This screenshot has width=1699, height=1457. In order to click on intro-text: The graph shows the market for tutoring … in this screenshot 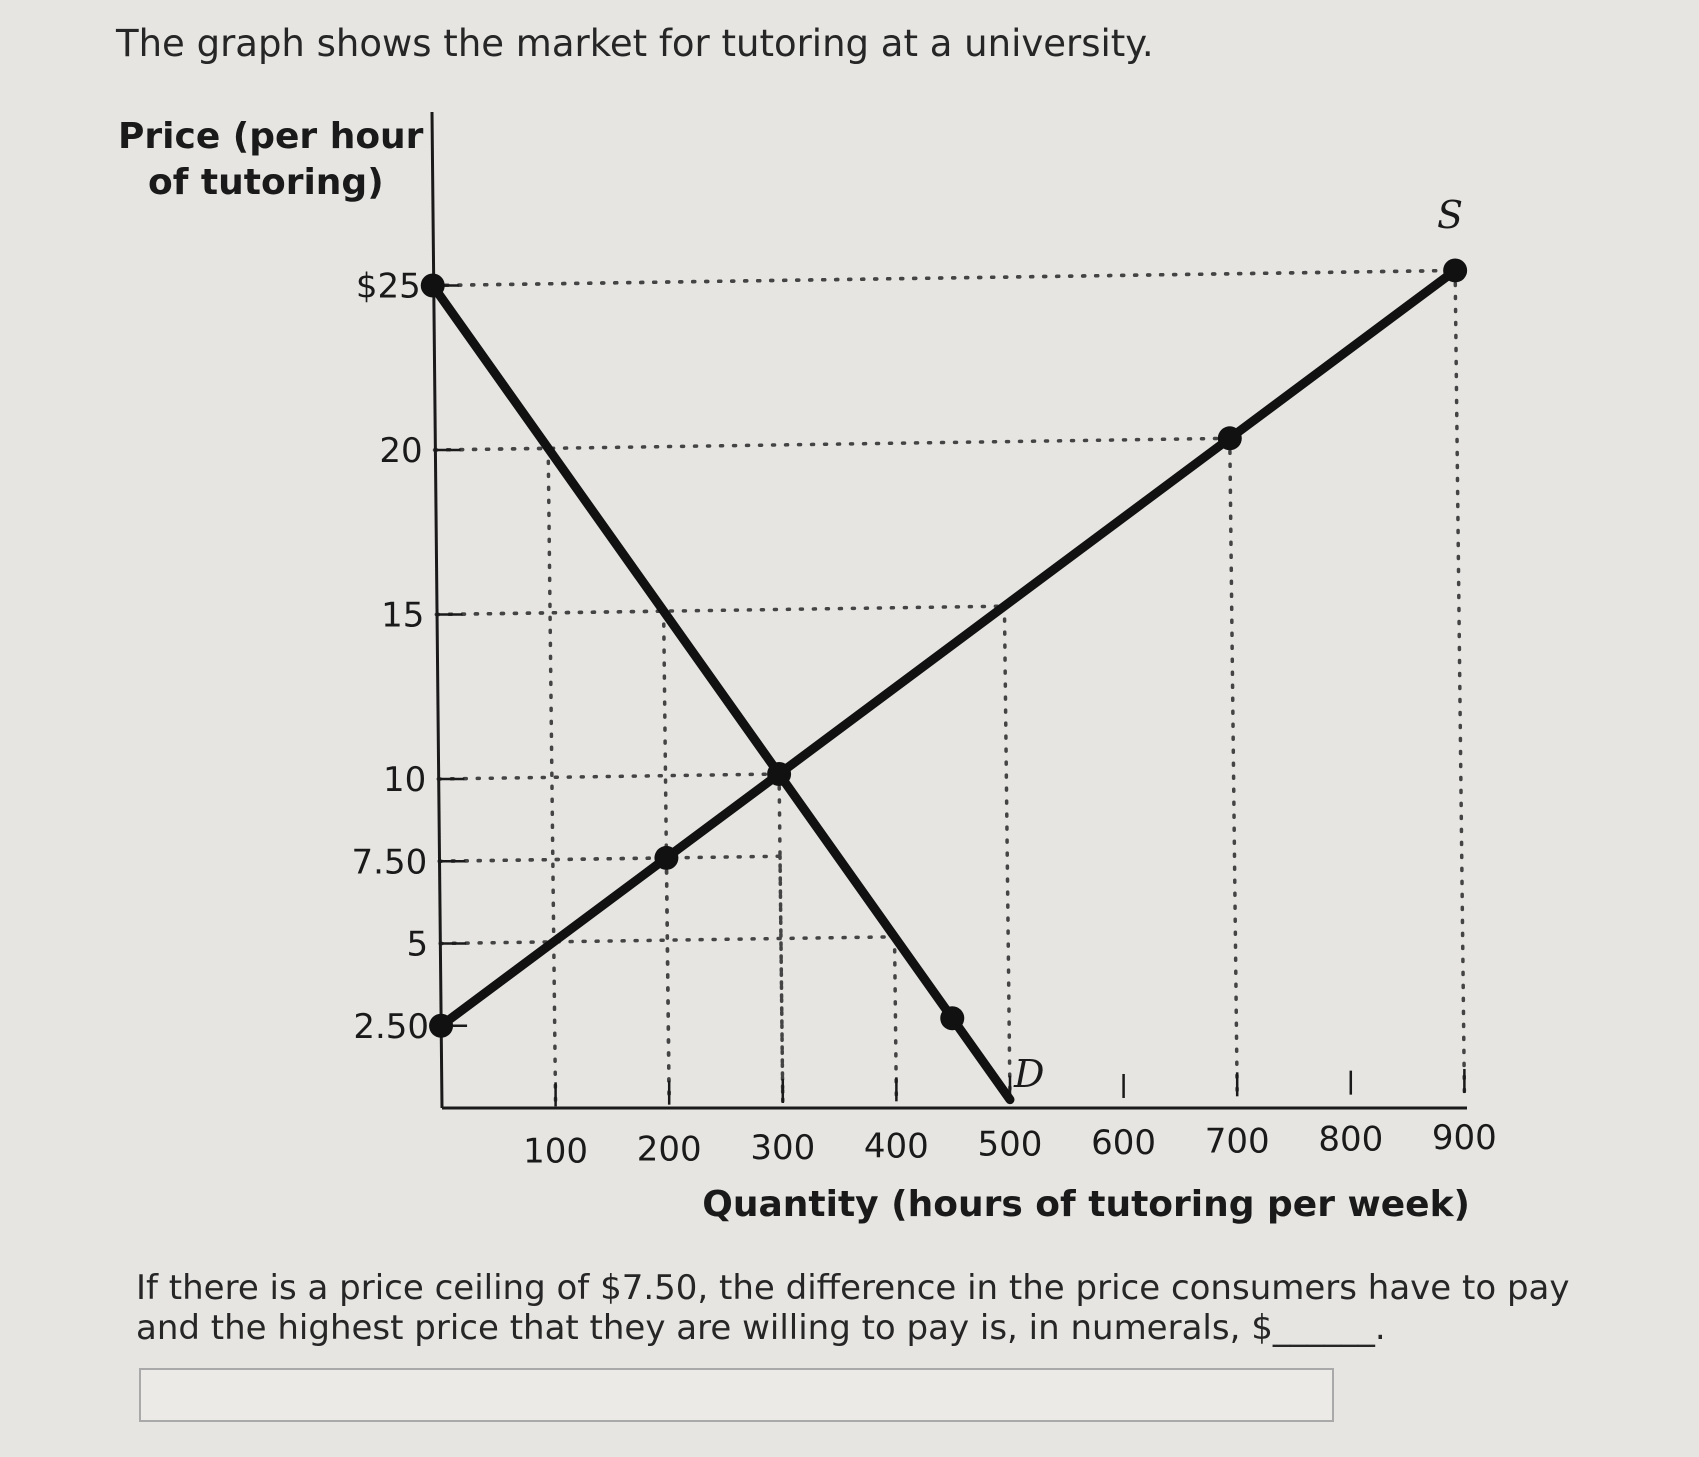, I will do `click(635, 43)`.